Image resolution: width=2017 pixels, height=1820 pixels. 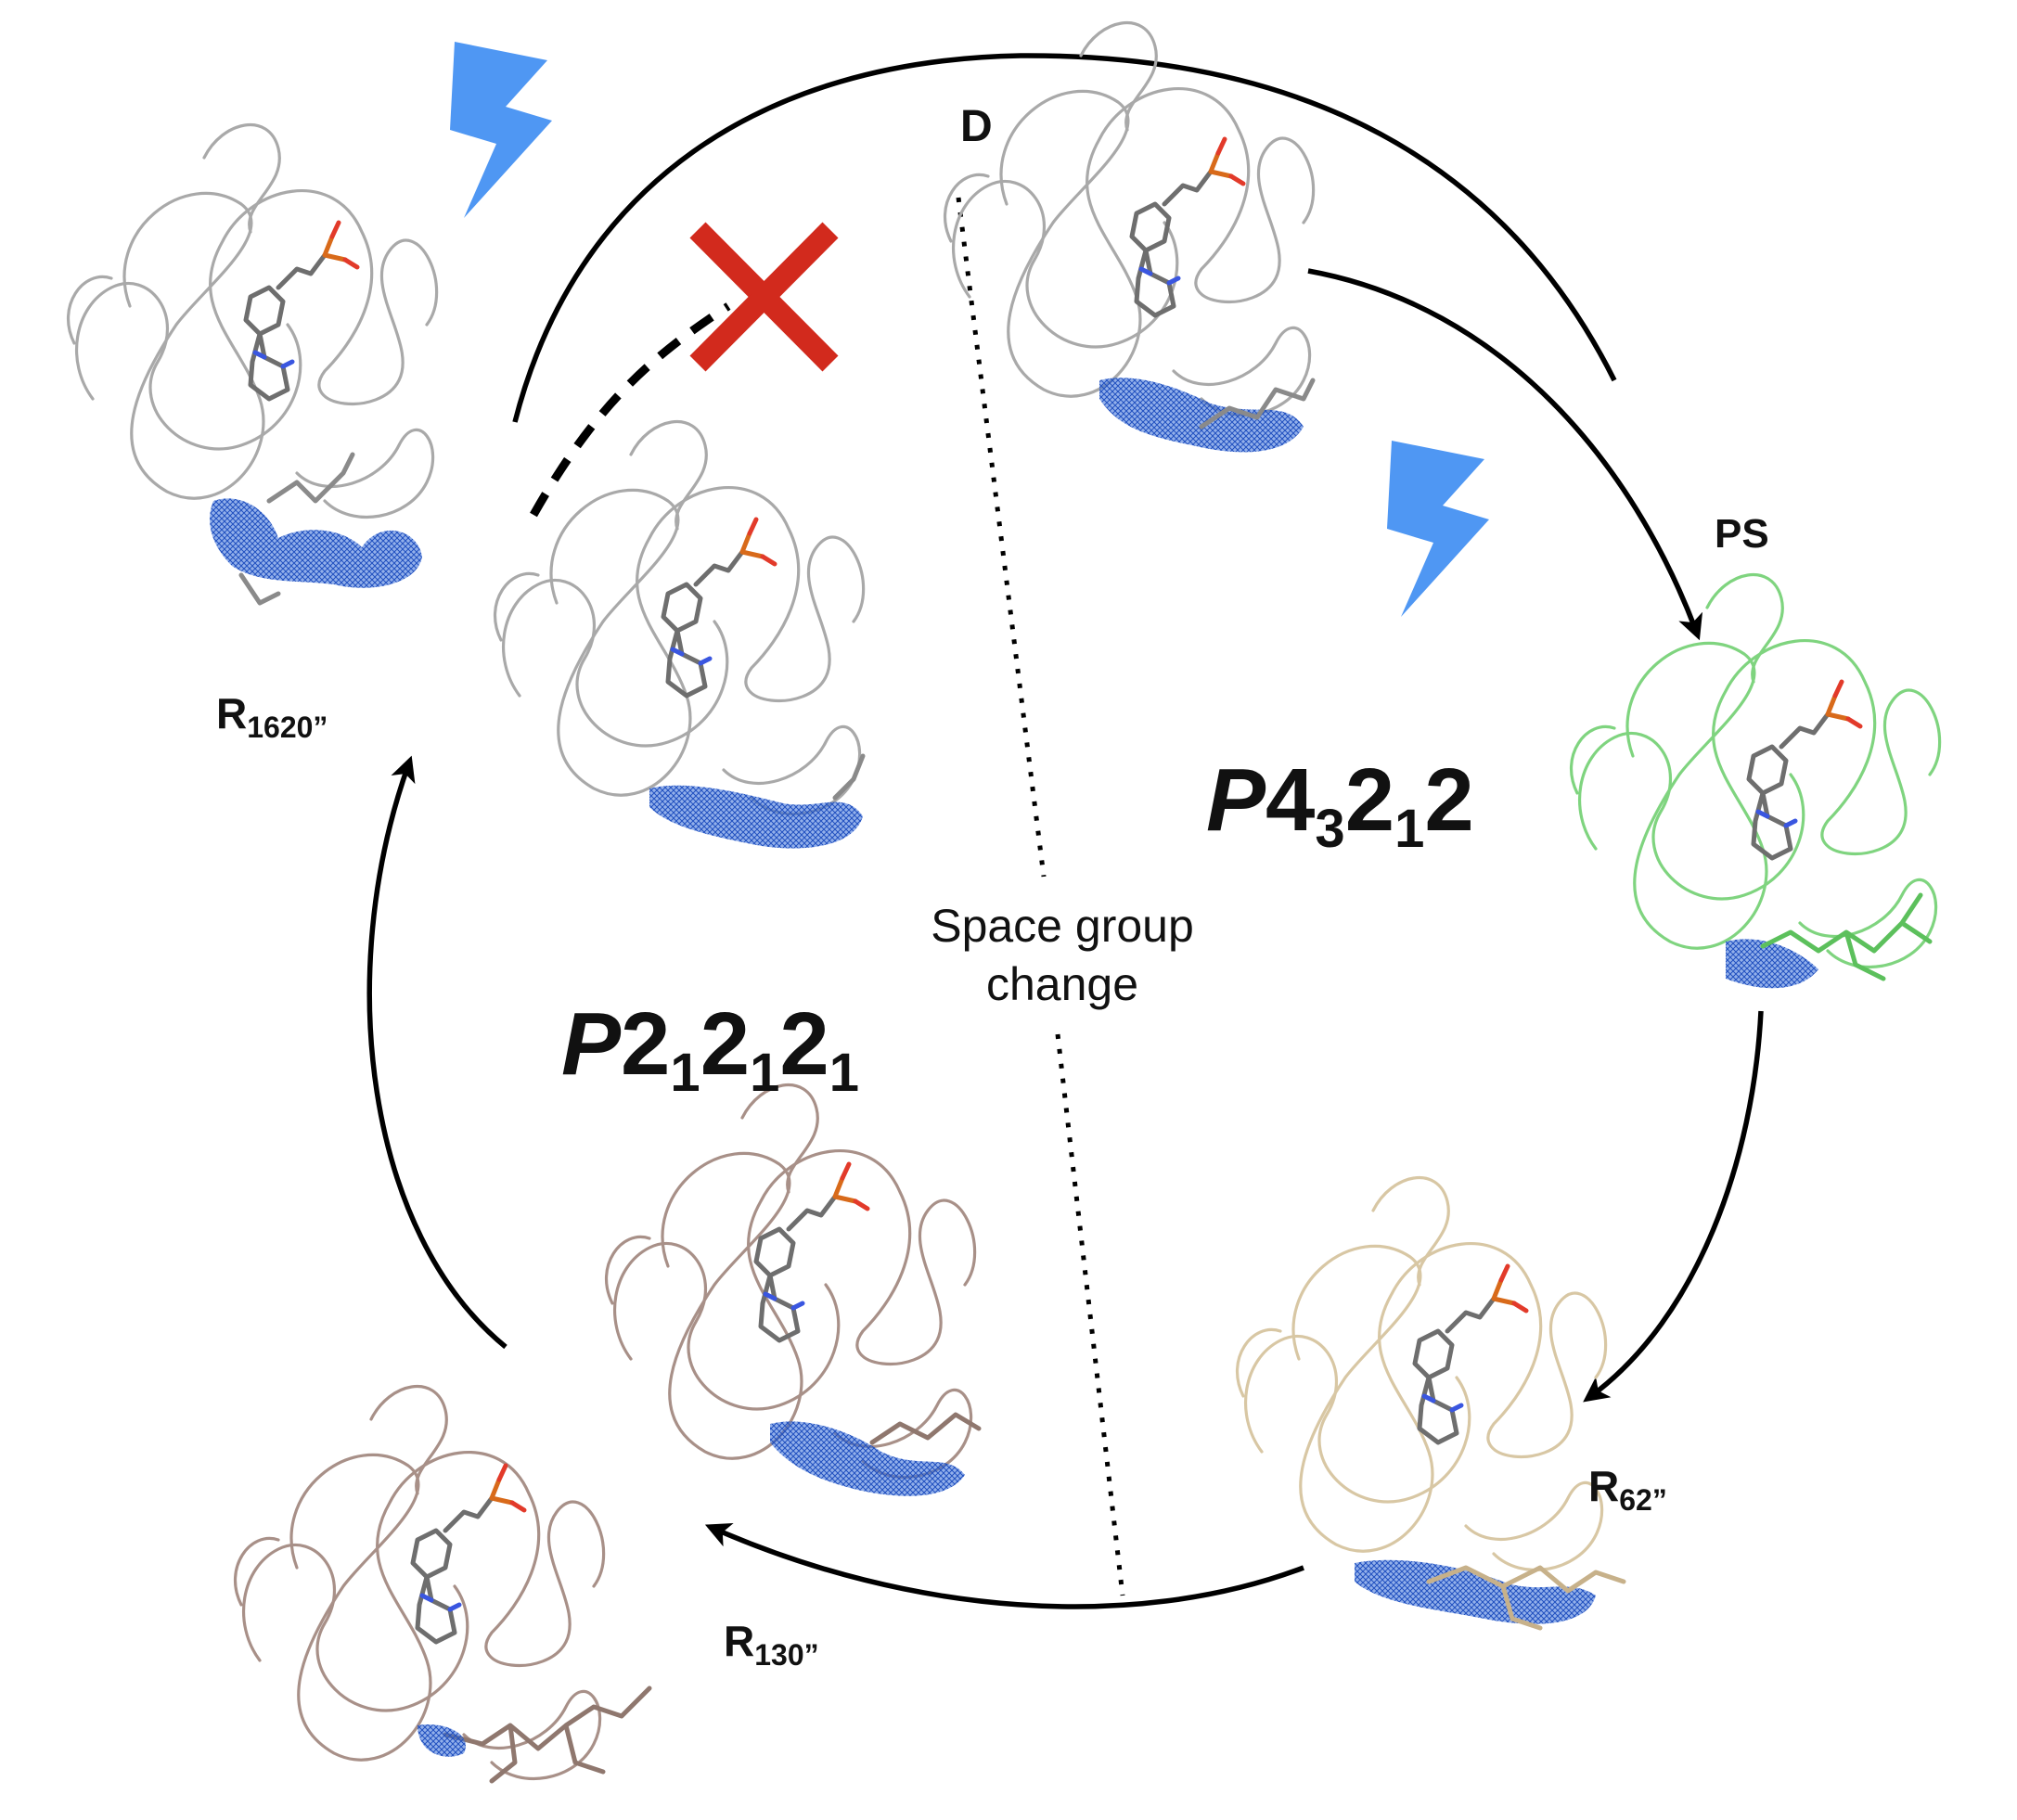 What do you see at coordinates (252, 364) in the screenshot?
I see `structure-r1620-a` at bounding box center [252, 364].